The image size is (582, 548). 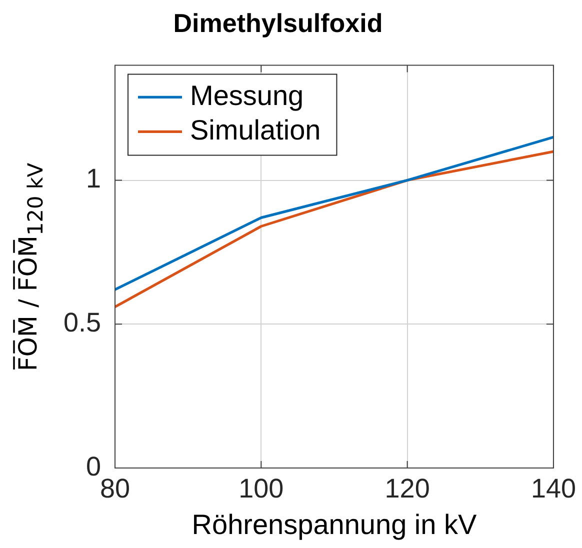 What do you see at coordinates (407, 489) in the screenshot?
I see `x-tick-label: 120` at bounding box center [407, 489].